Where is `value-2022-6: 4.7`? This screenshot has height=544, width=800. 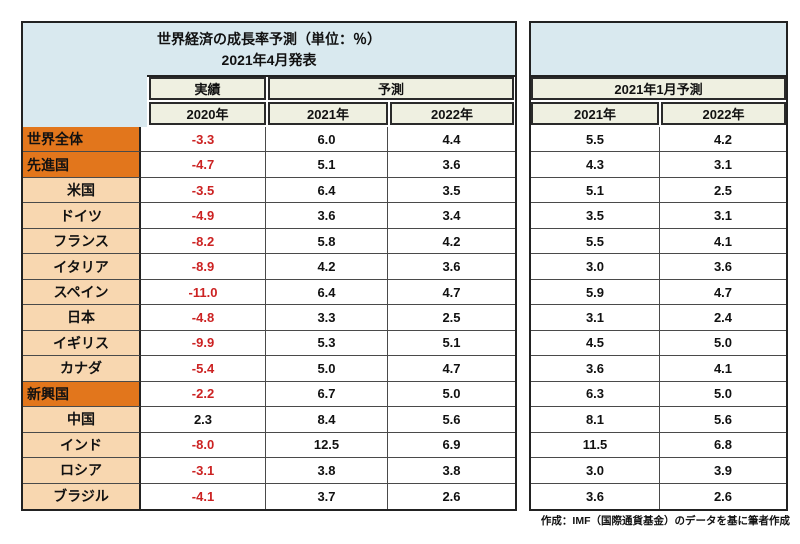 value-2022-6: 4.7 is located at coordinates (451, 293).